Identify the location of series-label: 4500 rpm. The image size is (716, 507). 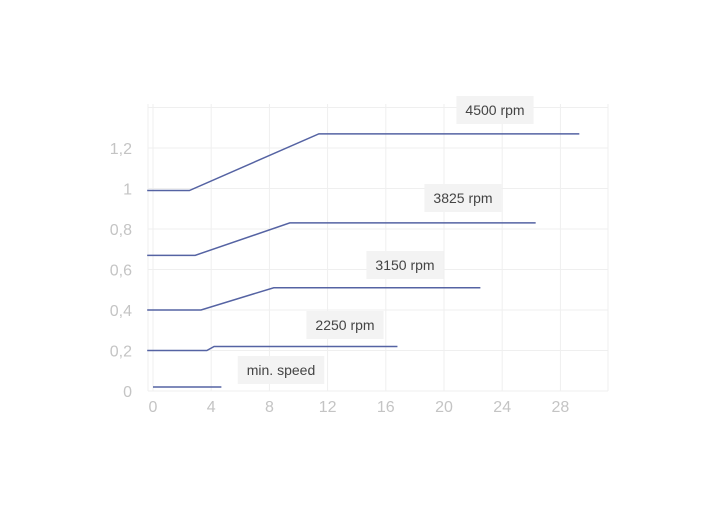
(495, 110).